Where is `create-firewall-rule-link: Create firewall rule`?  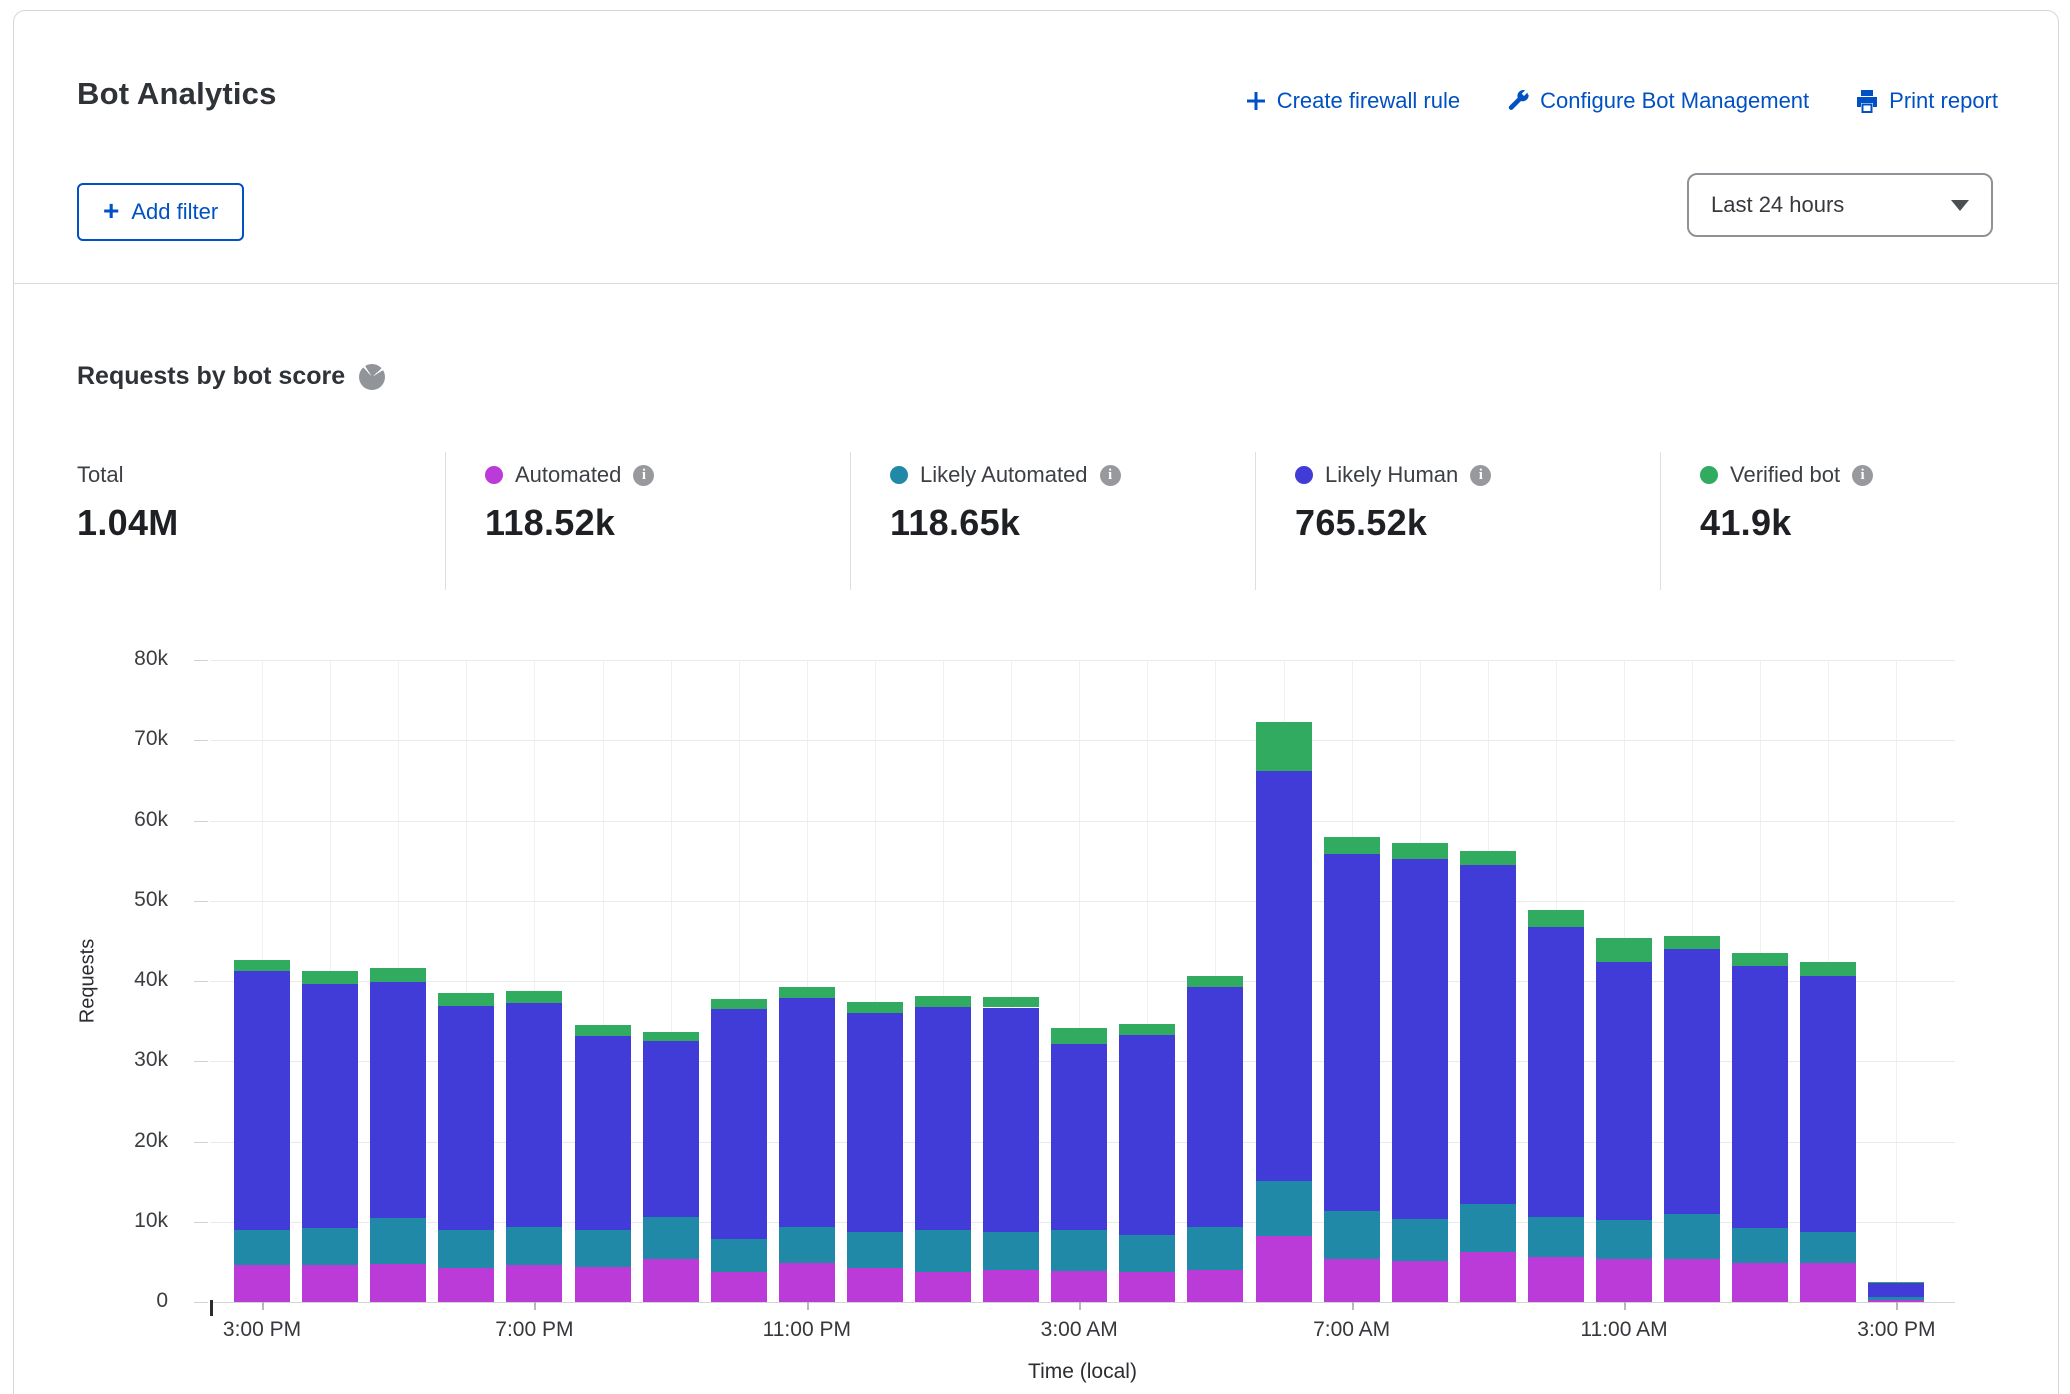 create-firewall-rule-link: Create firewall rule is located at coordinates (1352, 101).